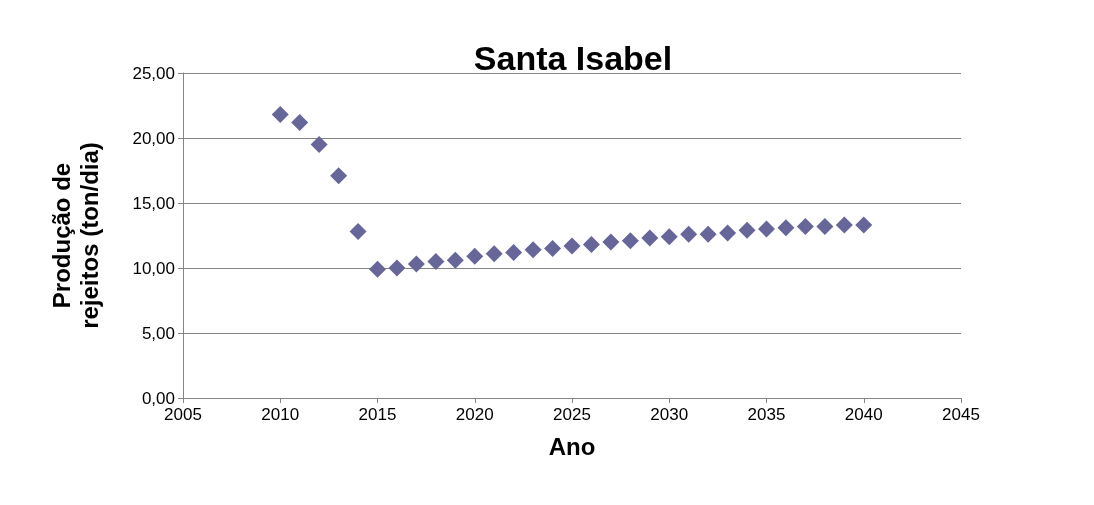 The height and width of the screenshot is (505, 1094). What do you see at coordinates (961, 414) in the screenshot?
I see `x-tick-label: 2045` at bounding box center [961, 414].